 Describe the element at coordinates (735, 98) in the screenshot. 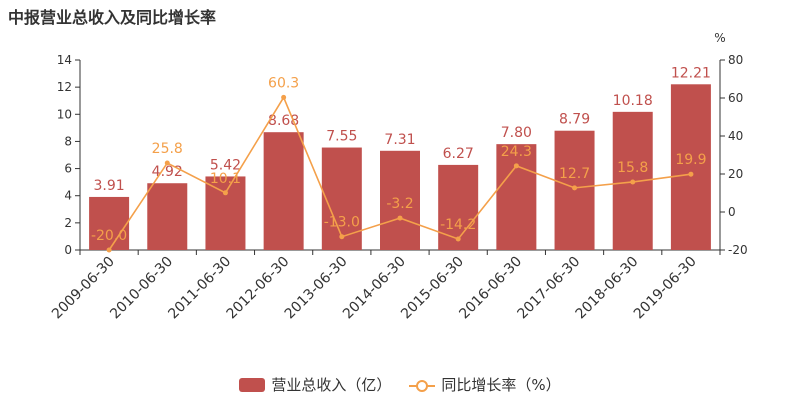

I see `y-right-tick-label: 60` at that location.